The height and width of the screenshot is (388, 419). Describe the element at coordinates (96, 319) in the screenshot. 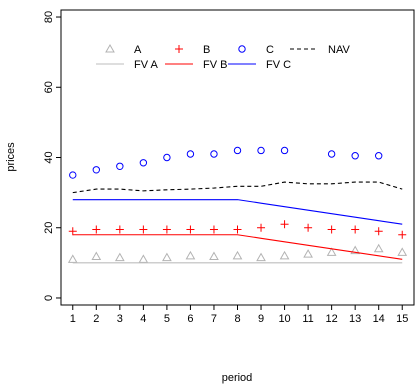

I see `x-tick-label: 2` at that location.